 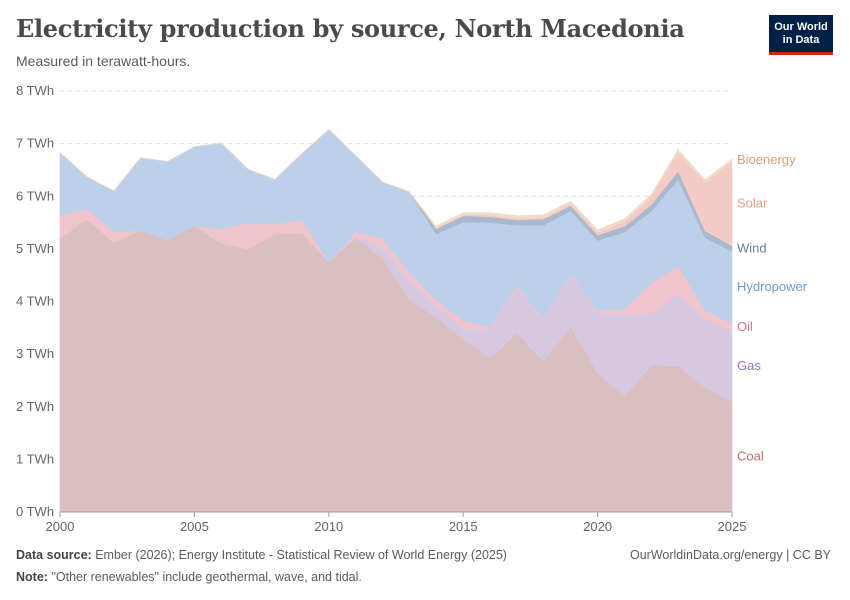 What do you see at coordinates (749, 365) in the screenshot?
I see `series-label-gas: Gas` at bounding box center [749, 365].